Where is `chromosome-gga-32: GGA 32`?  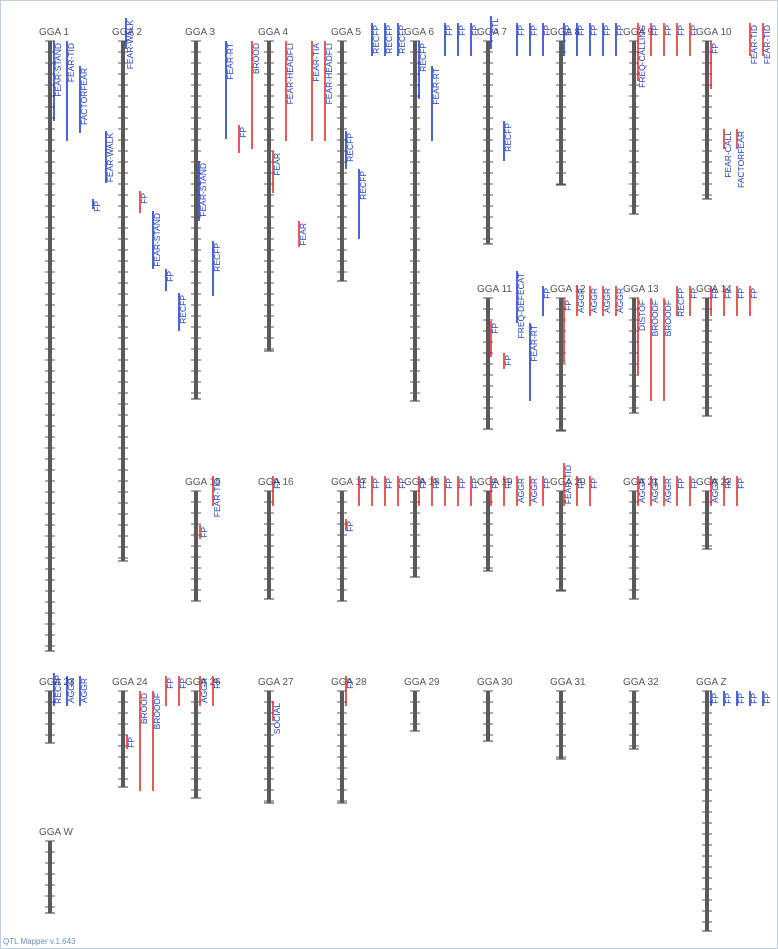 chromosome-gga-32: GGA 32 is located at coordinates (641, 713).